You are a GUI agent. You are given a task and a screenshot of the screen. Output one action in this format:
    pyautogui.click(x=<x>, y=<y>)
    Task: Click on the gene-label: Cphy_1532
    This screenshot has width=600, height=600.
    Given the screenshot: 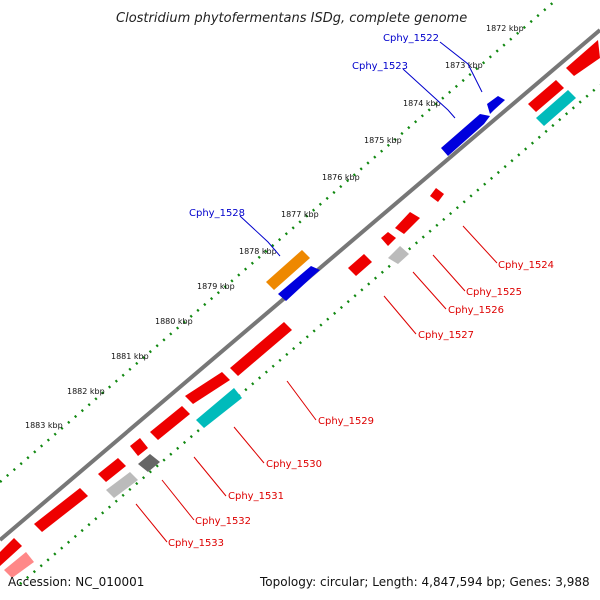 What is the action you would take?
    pyautogui.click(x=223, y=521)
    